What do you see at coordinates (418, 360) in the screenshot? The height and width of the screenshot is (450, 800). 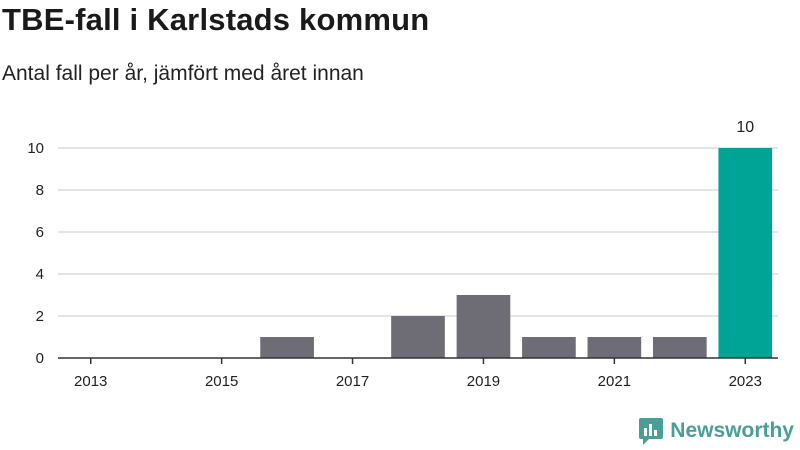 I see `axes` at bounding box center [418, 360].